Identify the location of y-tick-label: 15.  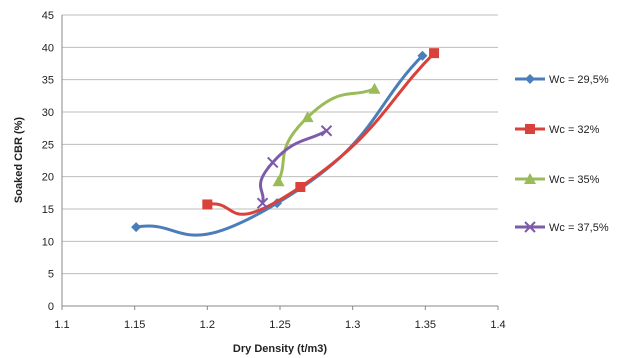
(48, 210).